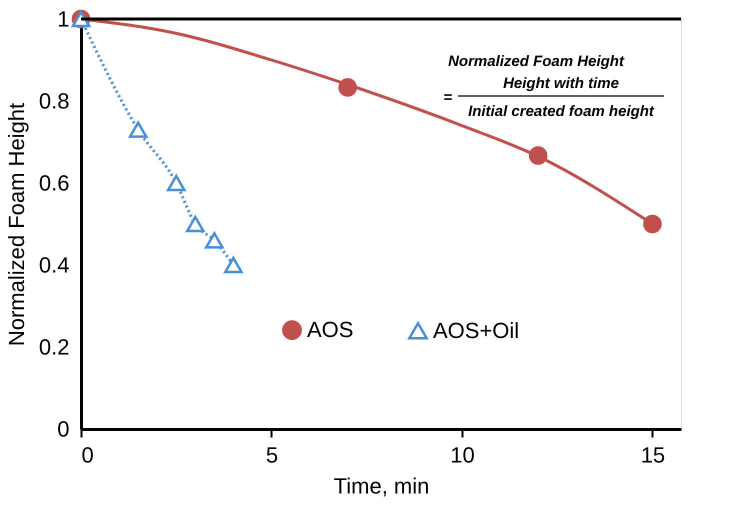 The height and width of the screenshot is (519, 729). I want to click on x-axis-title: Time, min, so click(382, 486).